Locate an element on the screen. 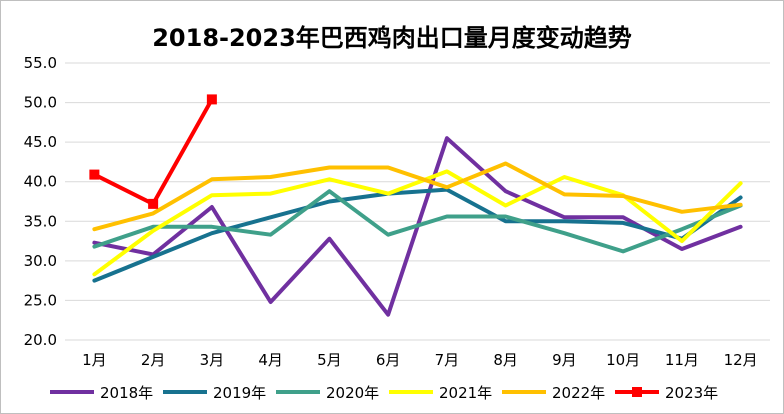 The height and width of the screenshot is (414, 784). legend-label: 2023年 is located at coordinates (691, 393).